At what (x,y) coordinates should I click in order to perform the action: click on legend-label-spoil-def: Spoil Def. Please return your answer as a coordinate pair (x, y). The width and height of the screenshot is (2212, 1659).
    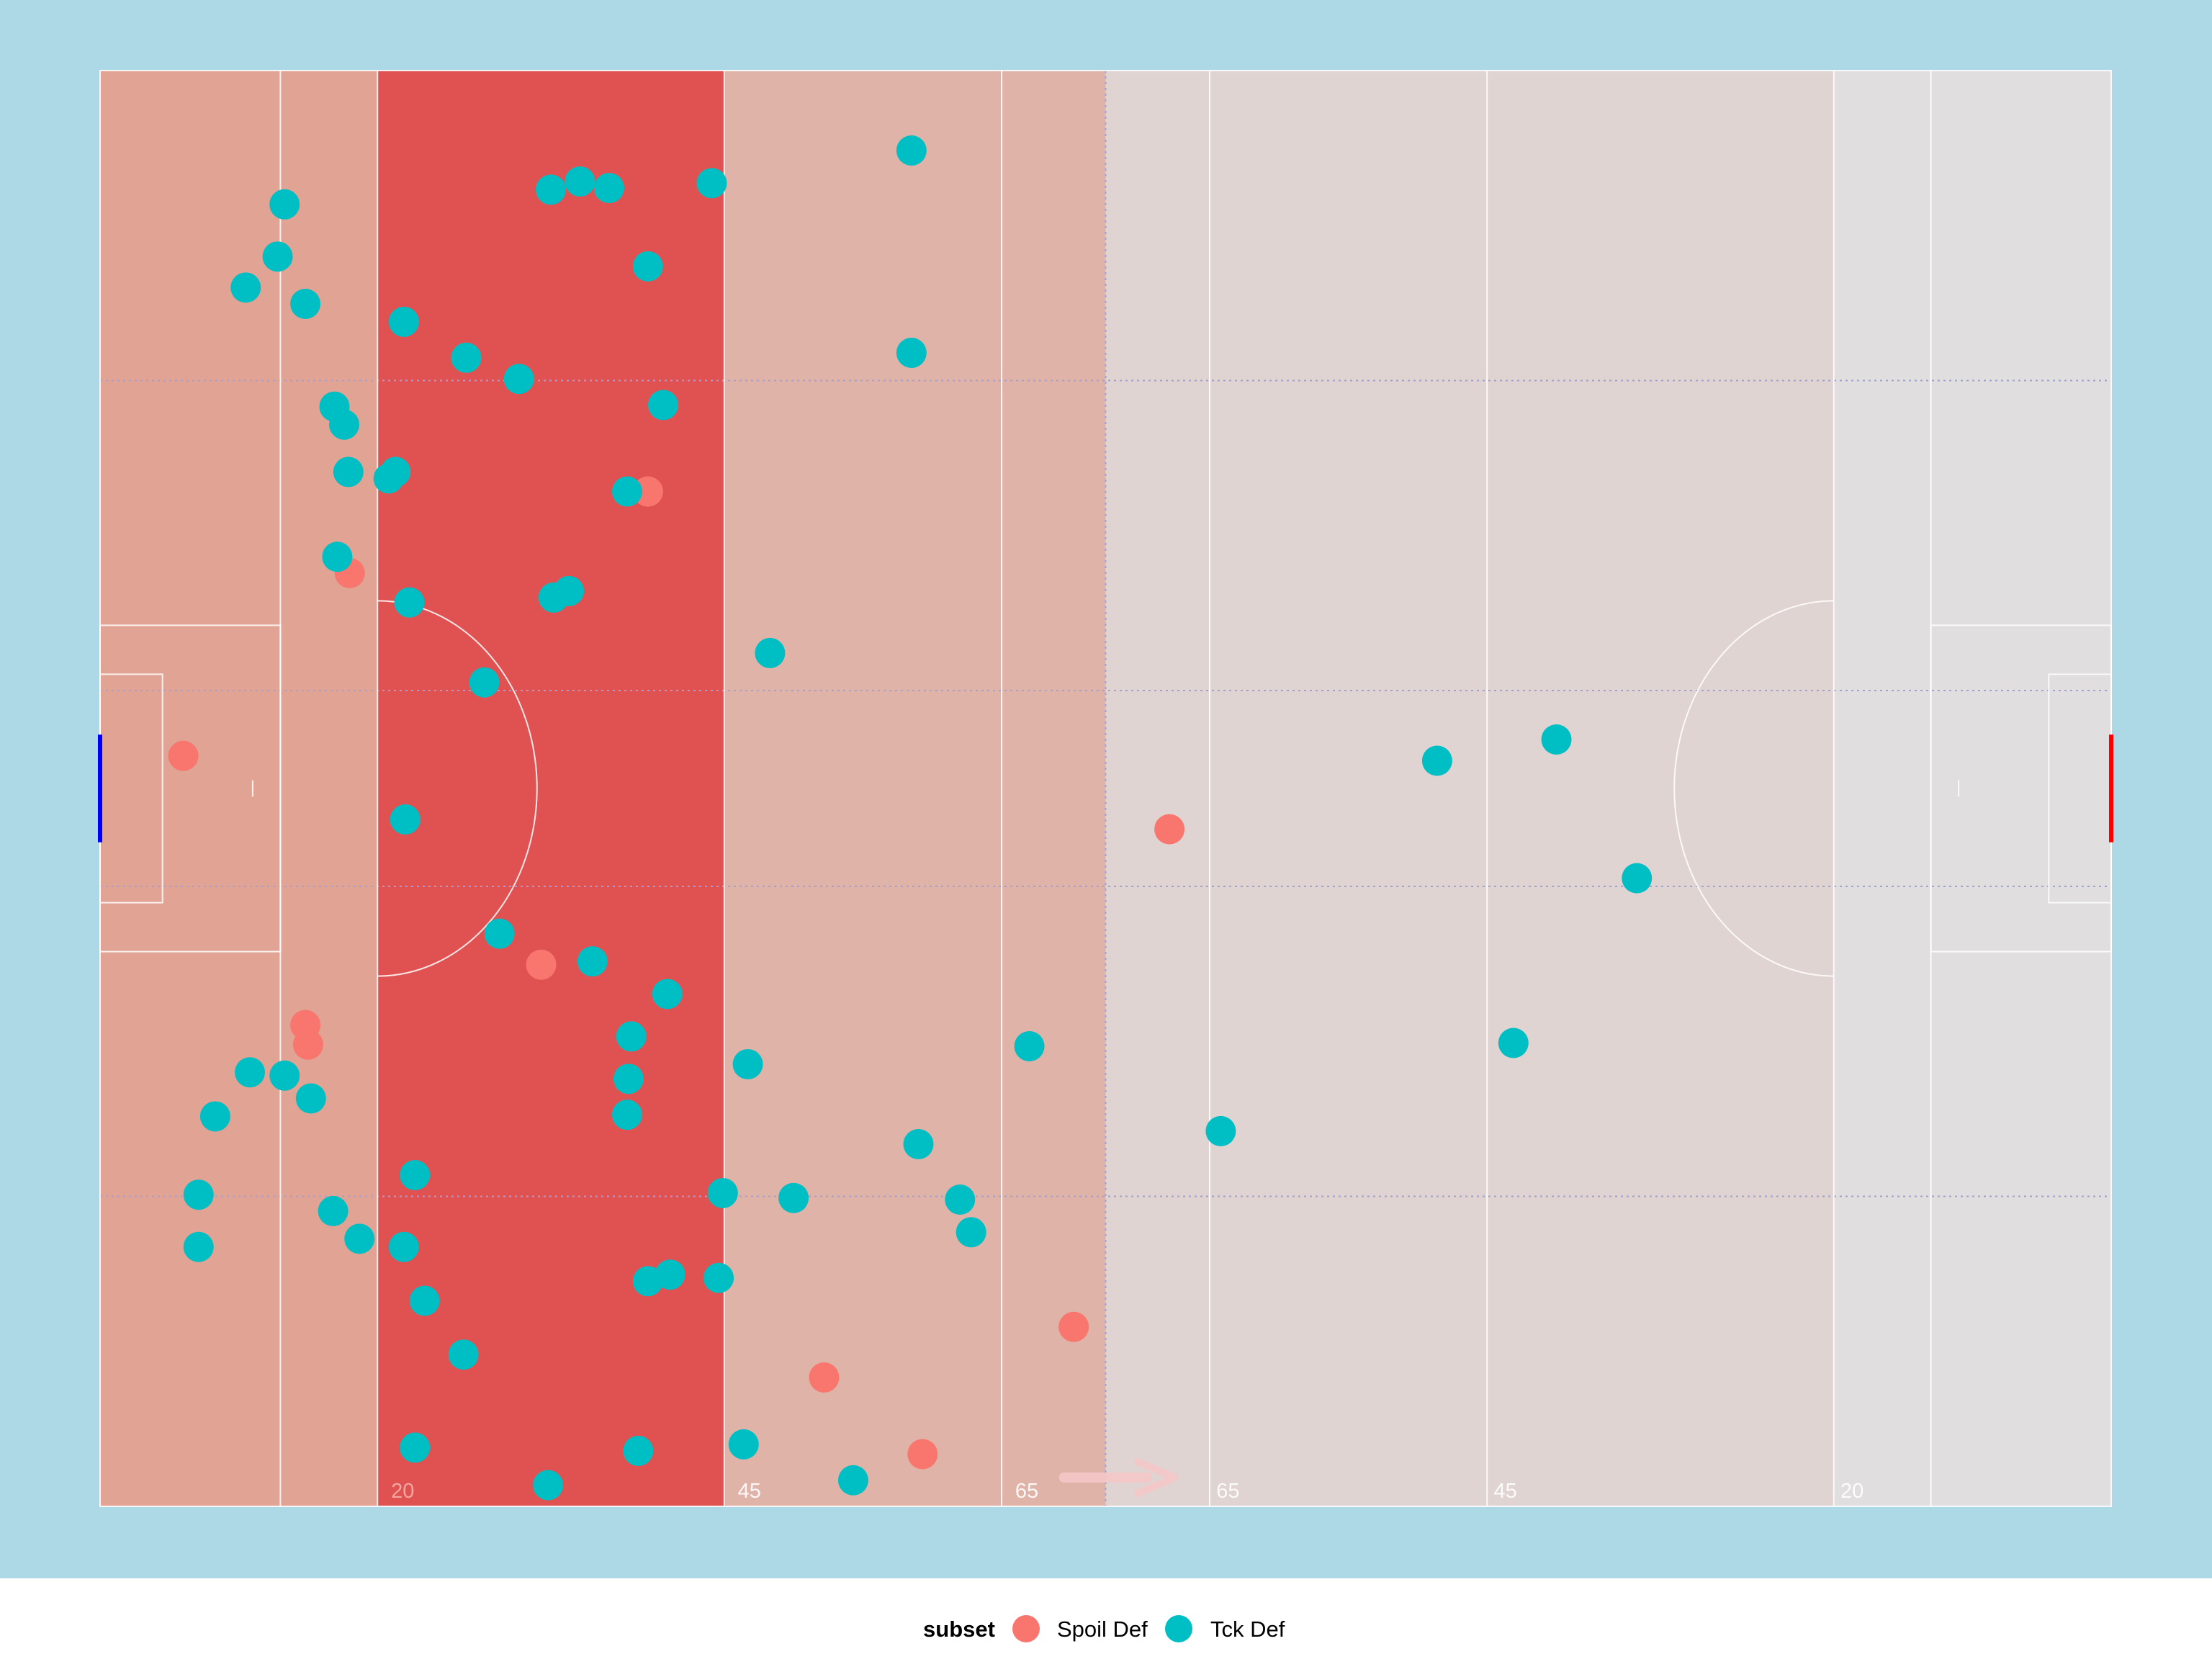
    Looking at the image, I should click on (1102, 1629).